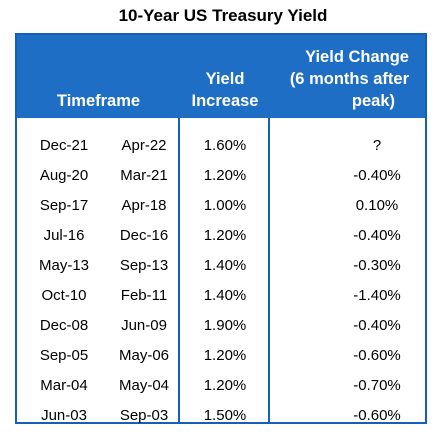  I want to click on cell-start-date: Dec-08, so click(64, 325).